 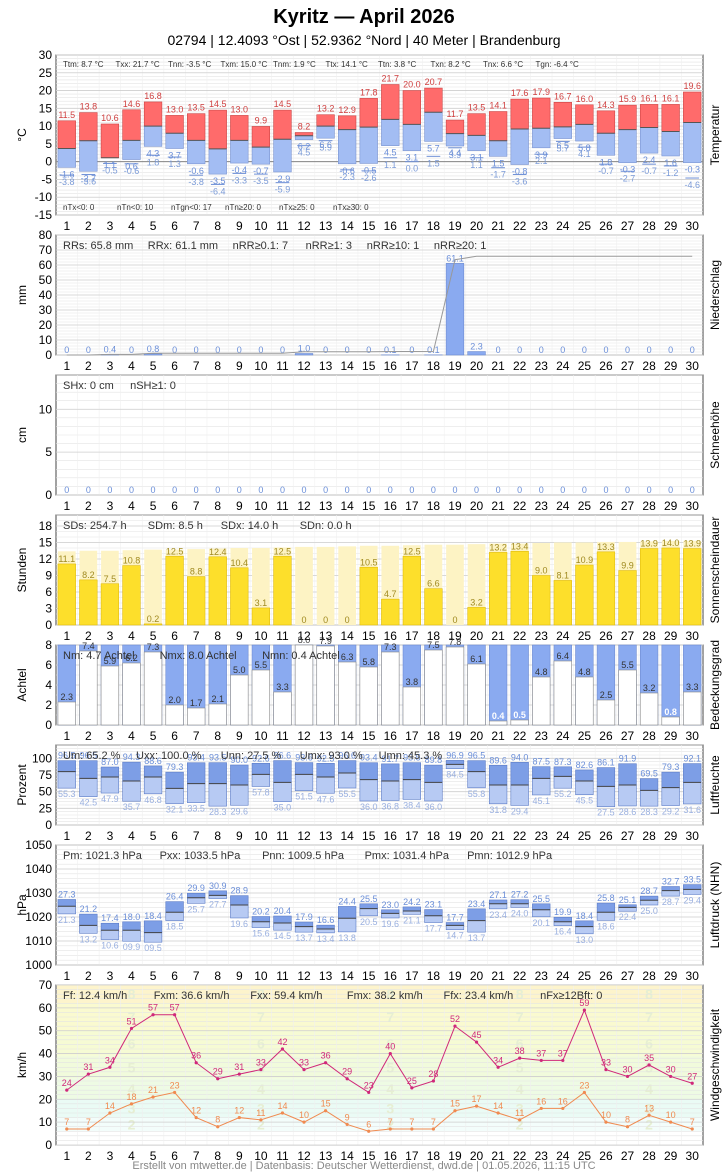 I want to click on min-label: 32.1, so click(x=175, y=810).